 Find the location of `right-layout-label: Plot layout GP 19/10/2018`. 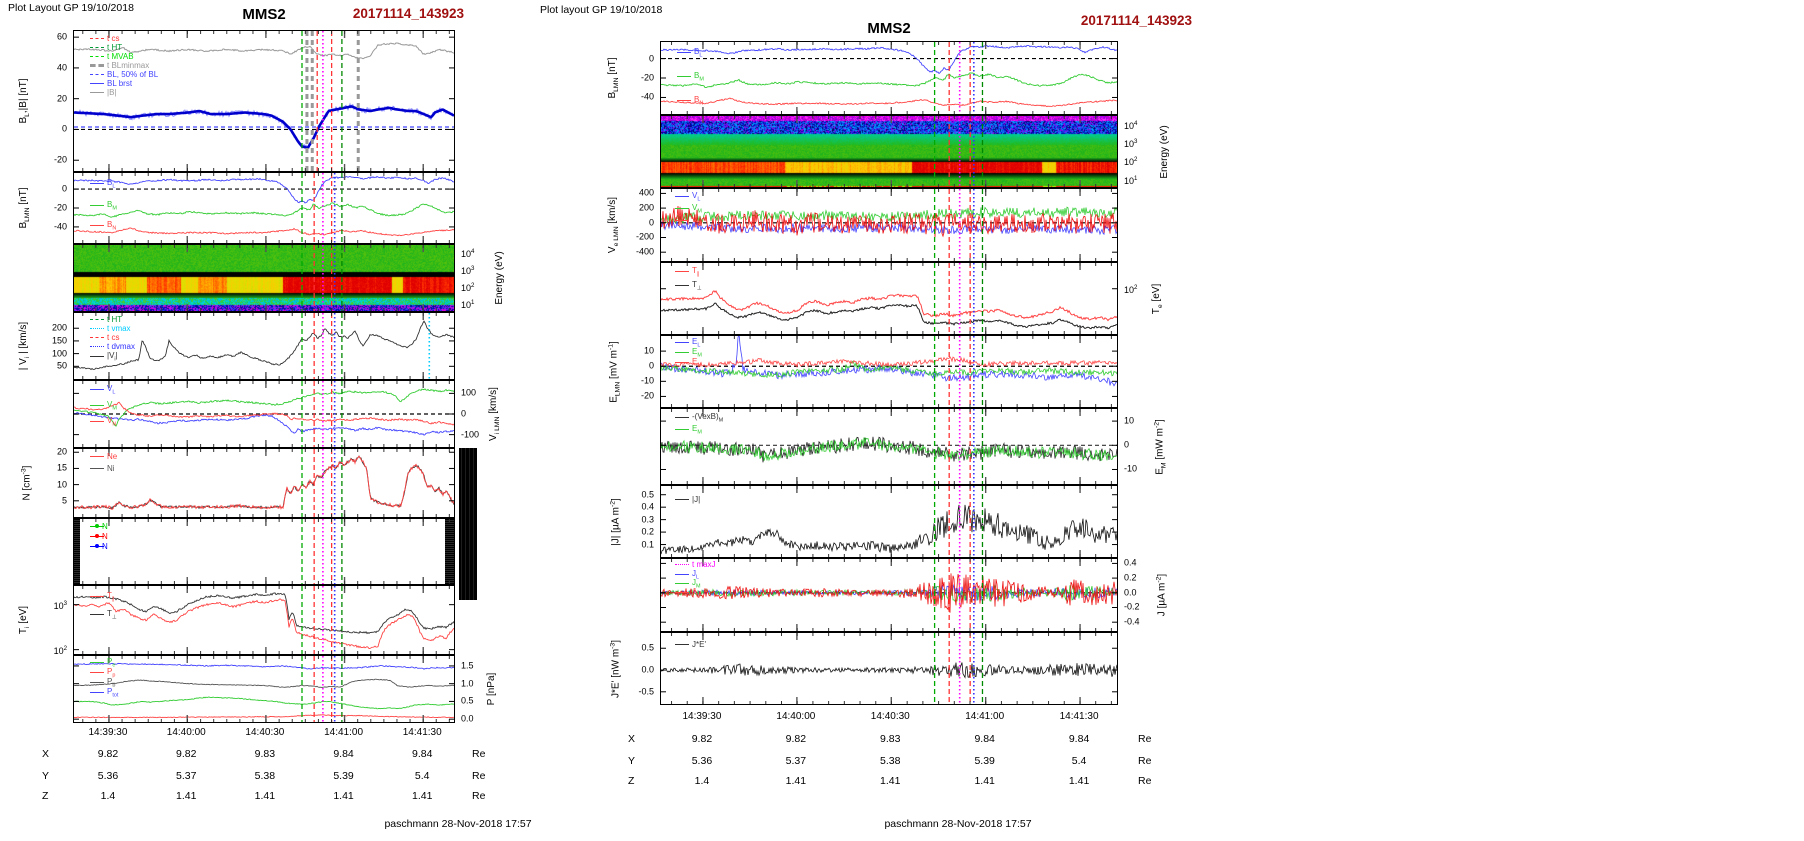

right-layout-label: Plot layout GP 19/10/2018 is located at coordinates (601, 10).